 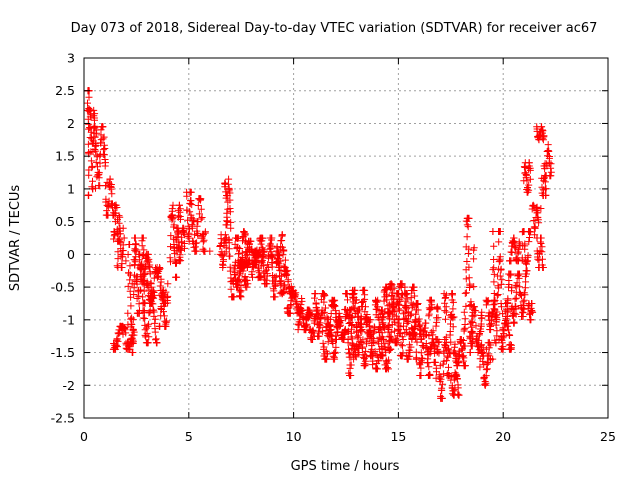 What do you see at coordinates (69, 319) in the screenshot?
I see `y-tick-label: -1` at bounding box center [69, 319].